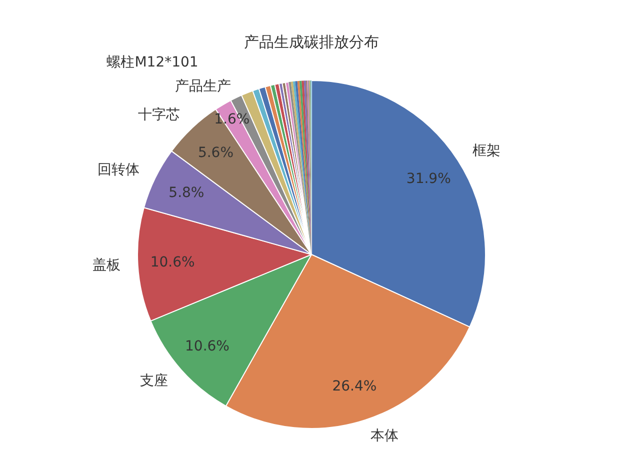 This screenshot has width=623, height=463. What do you see at coordinates (186, 193) in the screenshot?
I see `data-label: 5.8%` at bounding box center [186, 193].